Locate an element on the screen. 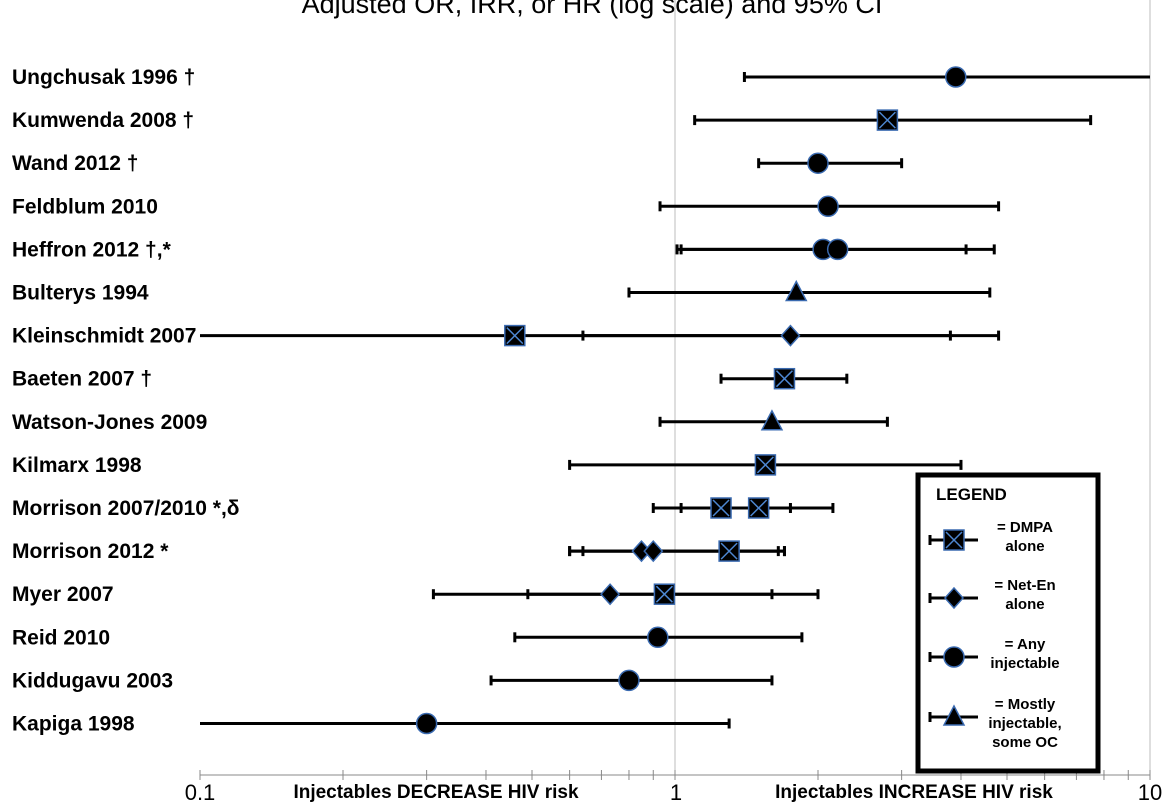 The height and width of the screenshot is (810, 1168). legend-entry-dmpa: = DMPA alone is located at coordinates (990, 537).